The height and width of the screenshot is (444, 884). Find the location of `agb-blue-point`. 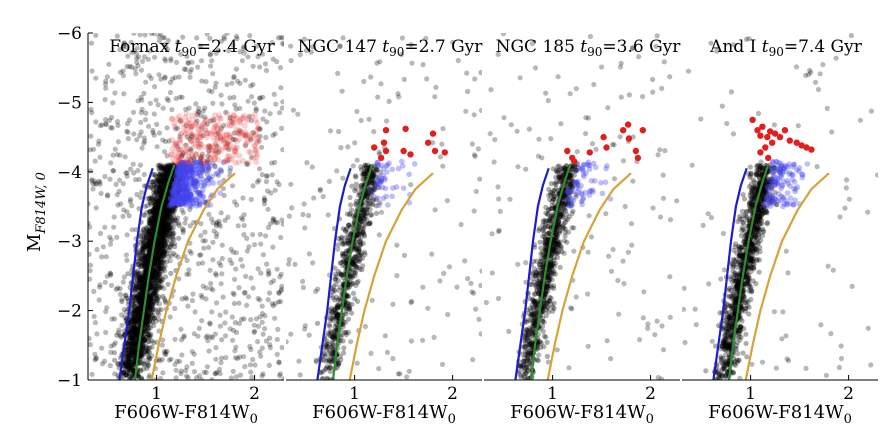

agb-blue-point is located at coordinates (187, 193).